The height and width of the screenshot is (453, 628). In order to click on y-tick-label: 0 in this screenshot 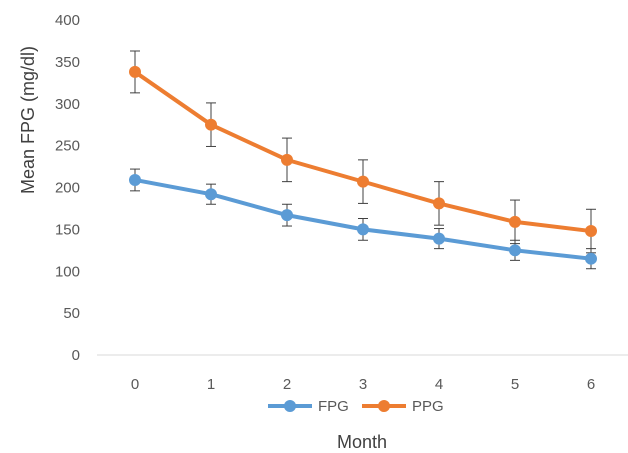, I will do `click(76, 355)`.